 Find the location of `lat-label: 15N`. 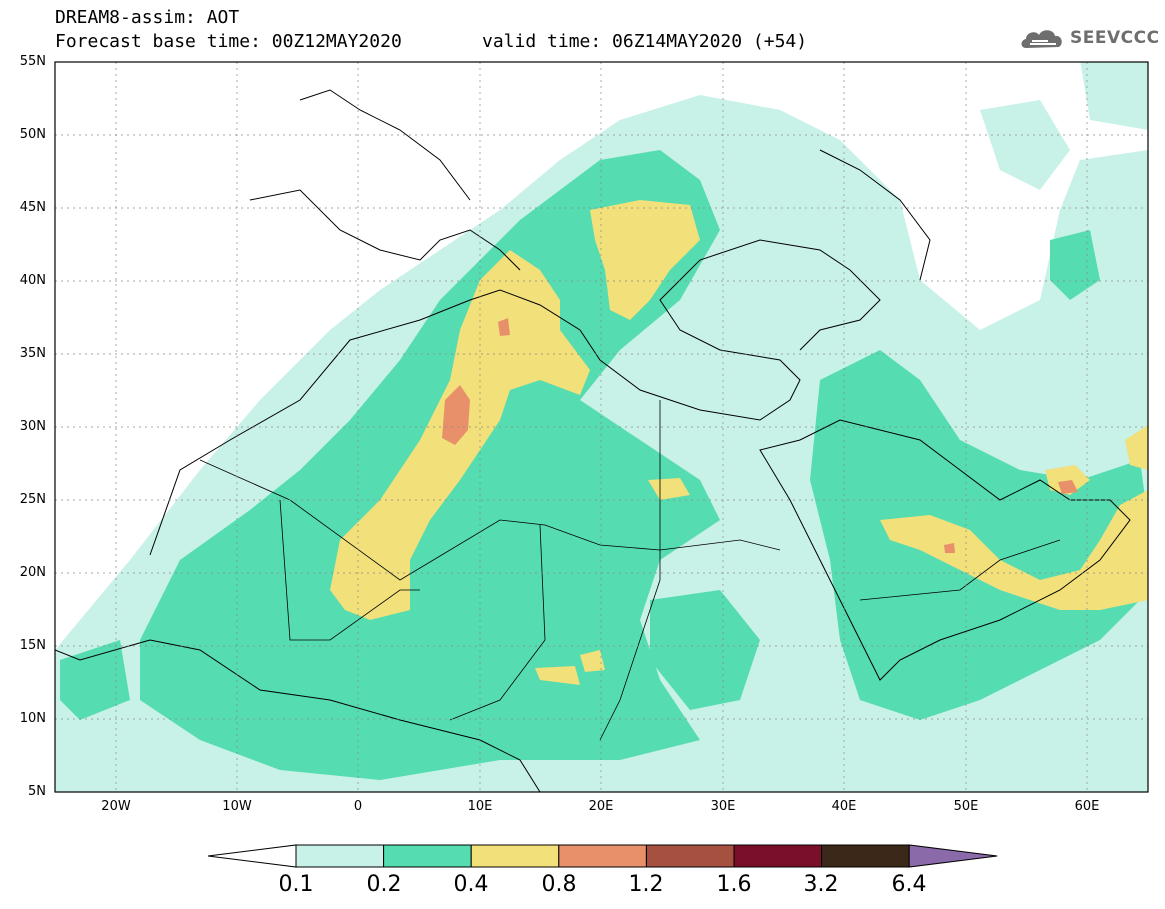

lat-label: 15N is located at coordinates (32, 645).